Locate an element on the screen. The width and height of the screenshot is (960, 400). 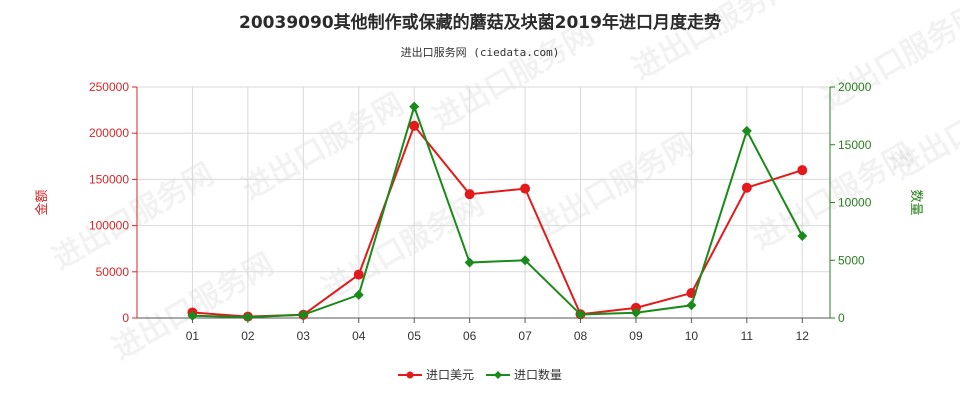
right-axis-title: 数量 is located at coordinates (915, 202).